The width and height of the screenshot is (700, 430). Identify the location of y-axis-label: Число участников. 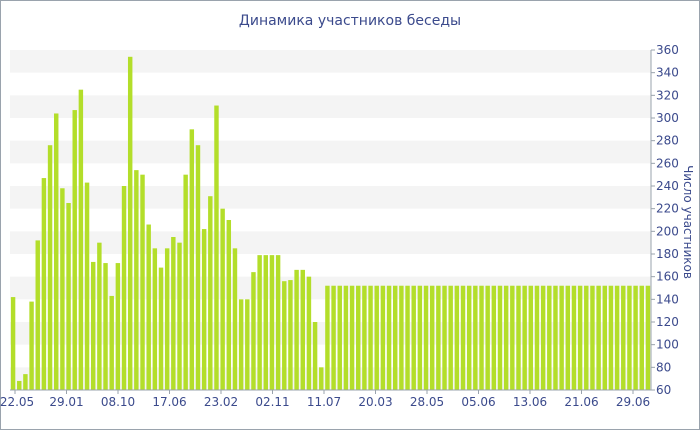
(688, 222).